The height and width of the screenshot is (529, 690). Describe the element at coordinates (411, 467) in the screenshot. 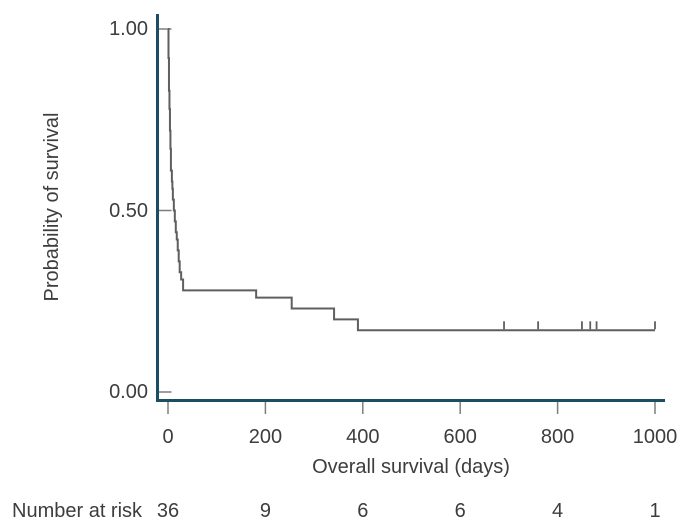

I see `x-axis-title: Overall survival (days)` at that location.